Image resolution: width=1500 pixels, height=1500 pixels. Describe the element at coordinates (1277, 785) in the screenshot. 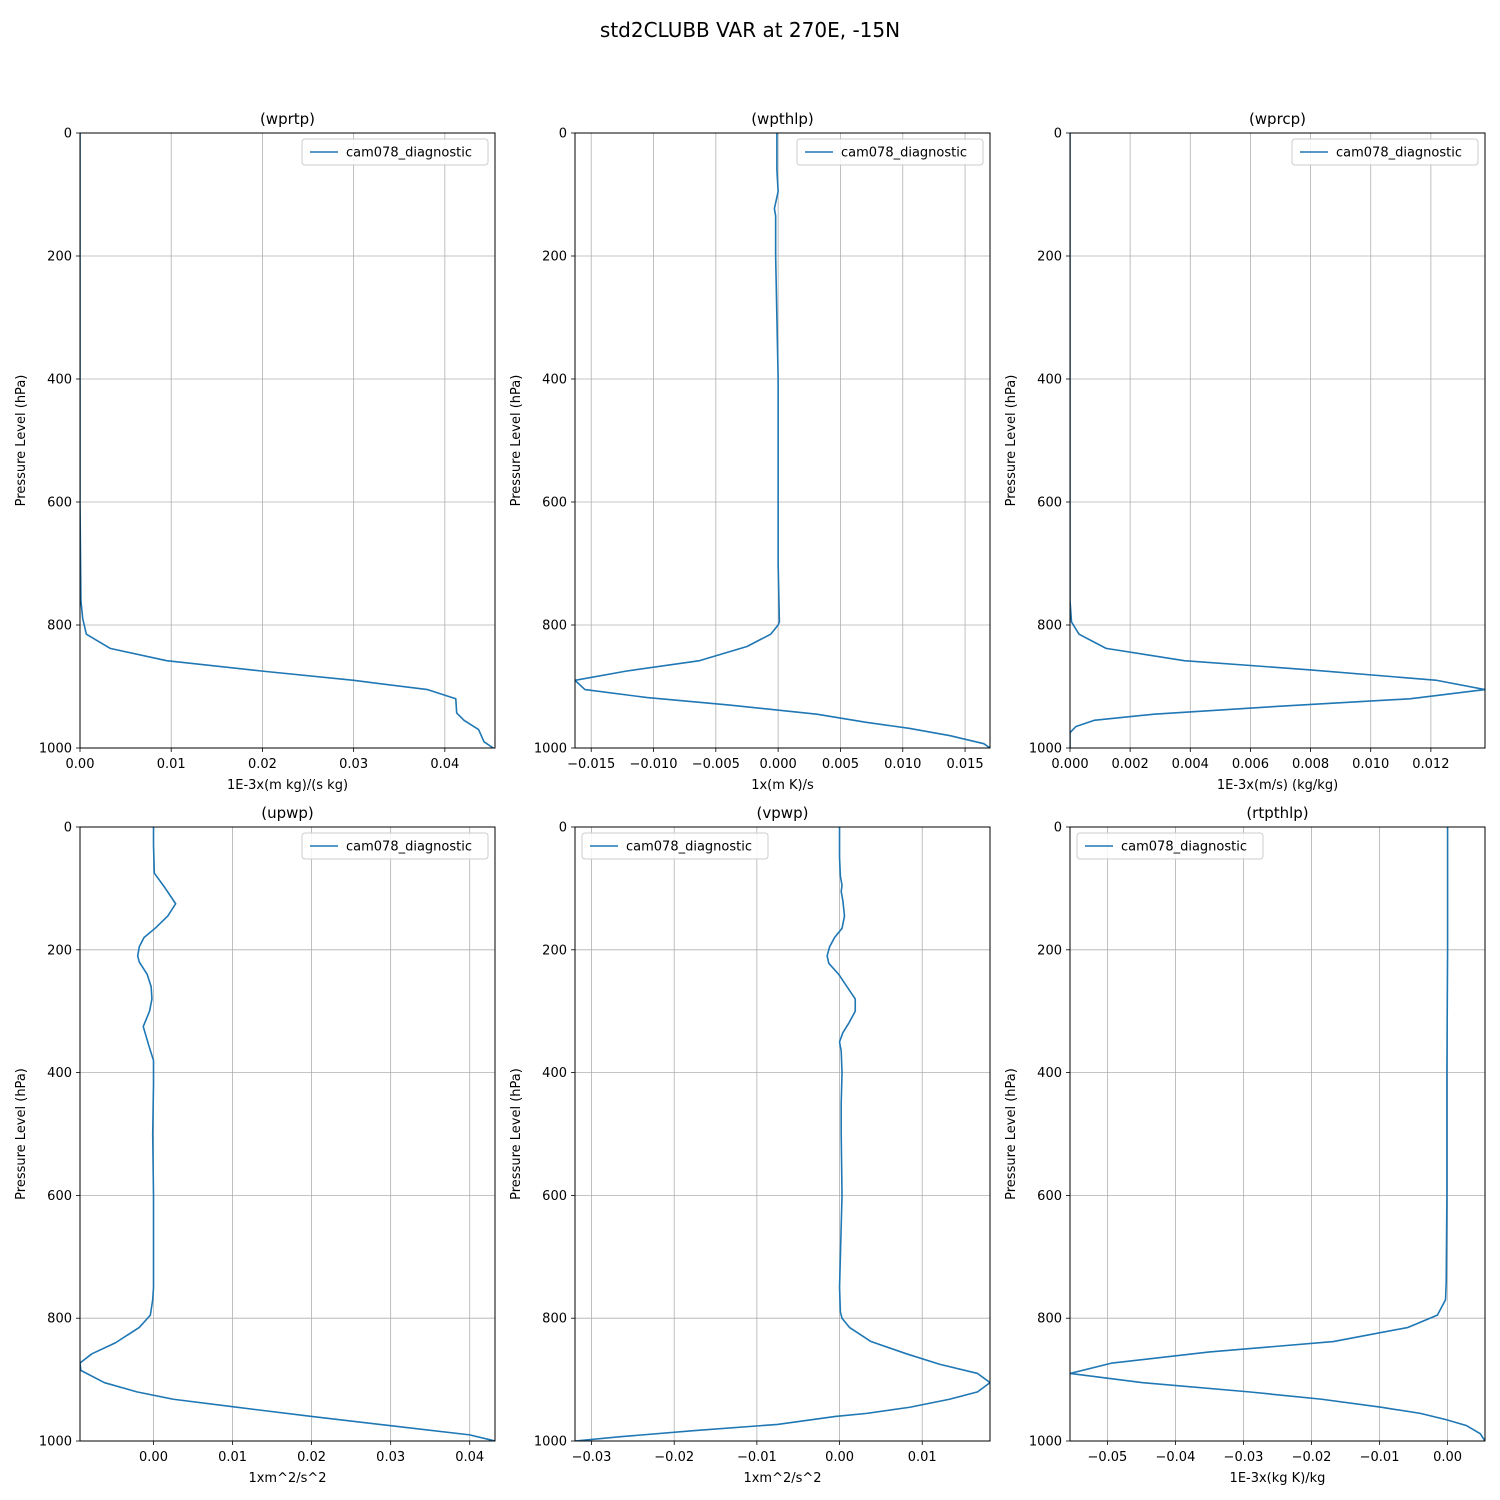

I see `x-axis-label: 1E-3x(m/s) (kg/kg)` at that location.